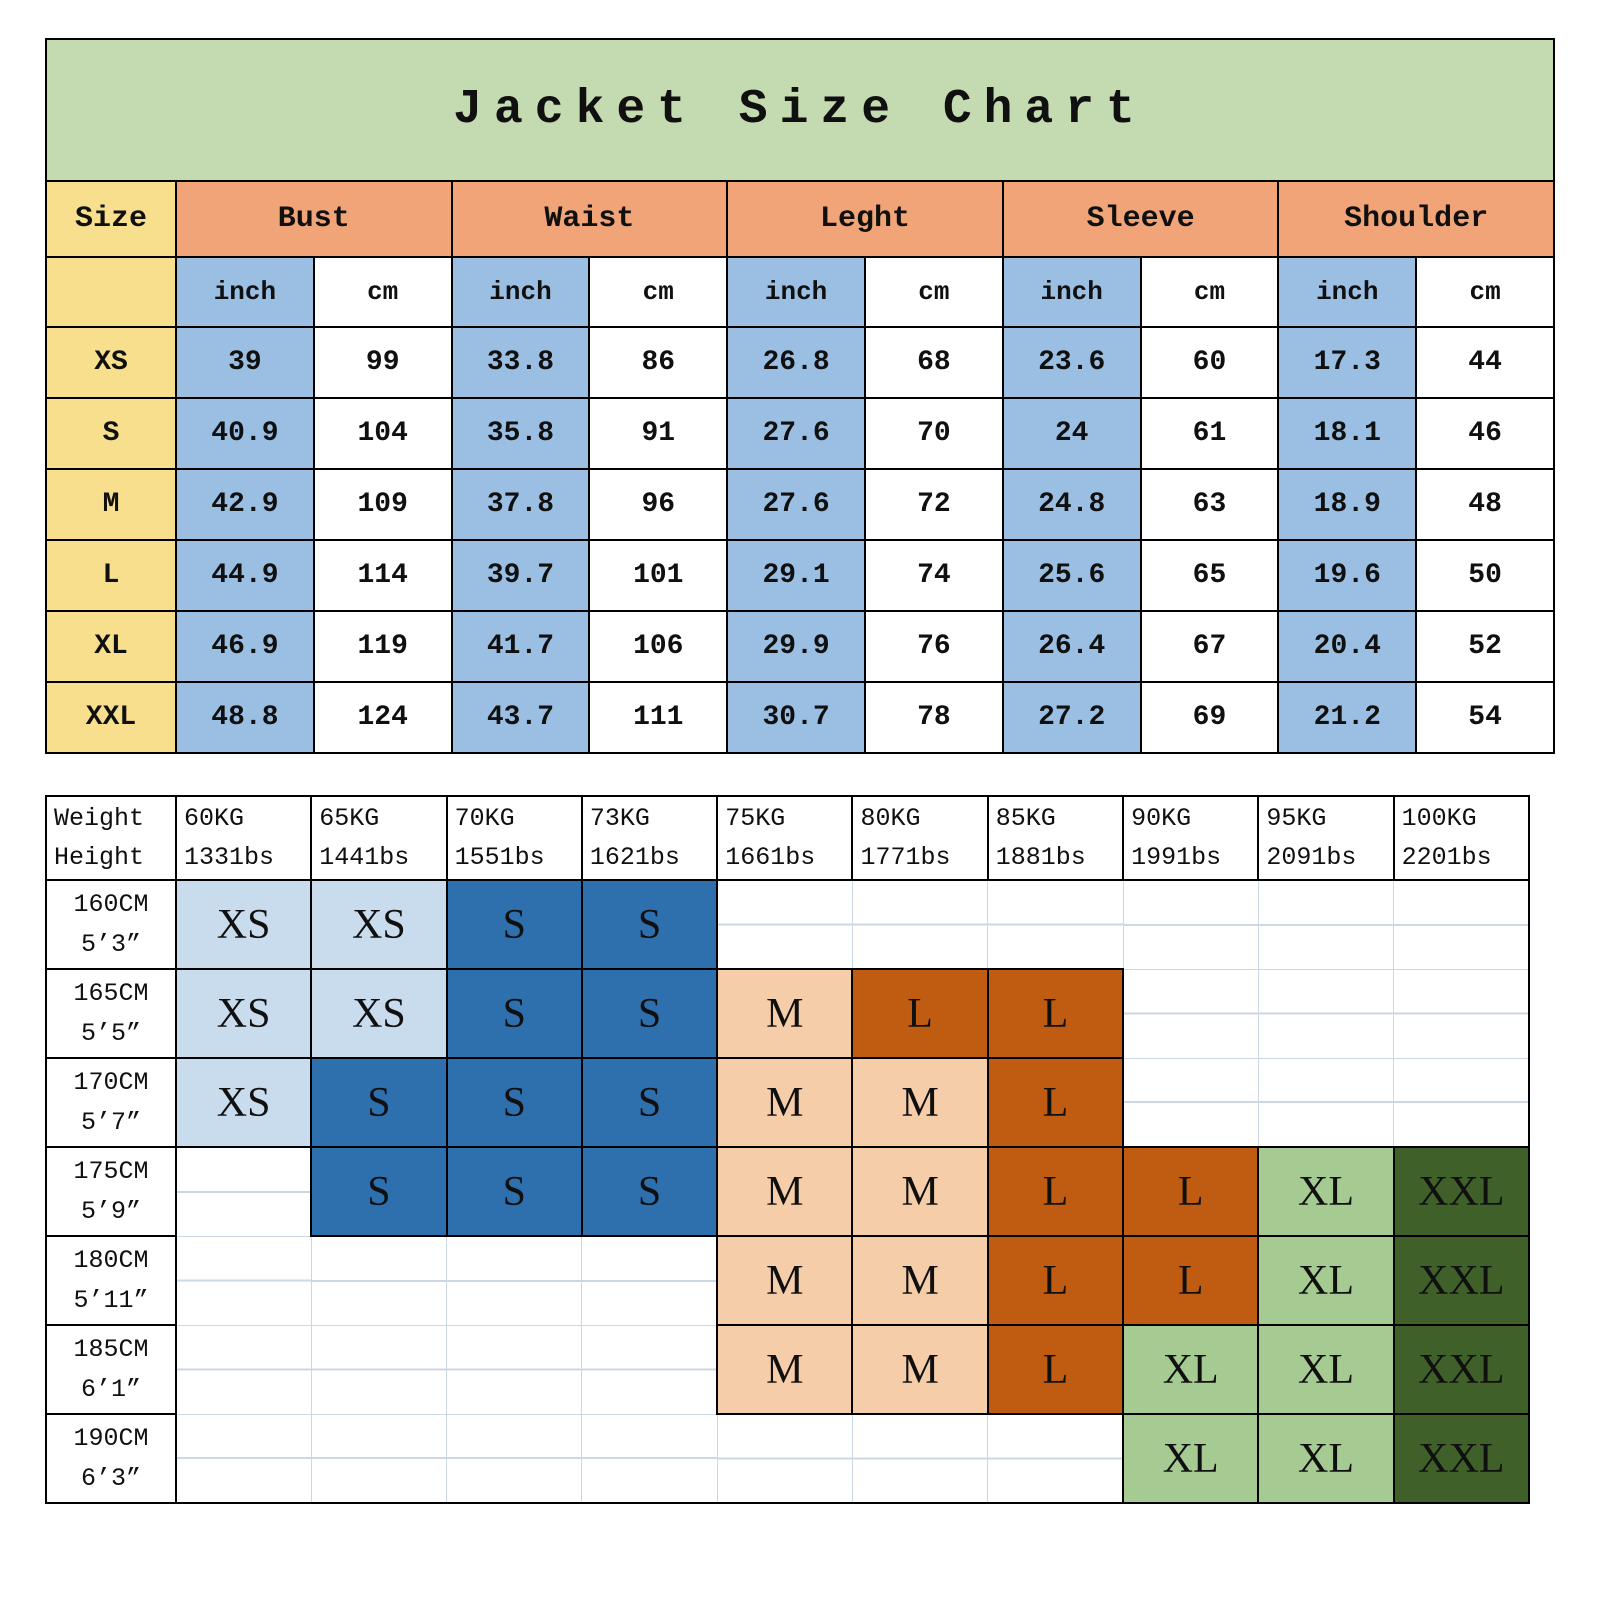 Image resolution: width=1600 pixels, height=1600 pixels. Describe the element at coordinates (933, 646) in the screenshot. I see `measurement-value: 76` at that location.